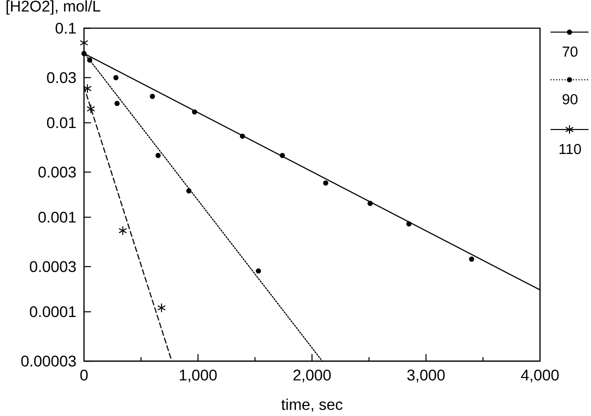 This screenshot has height=416, width=591. I want to click on y-tick-label: 0.03, so click(61, 78).